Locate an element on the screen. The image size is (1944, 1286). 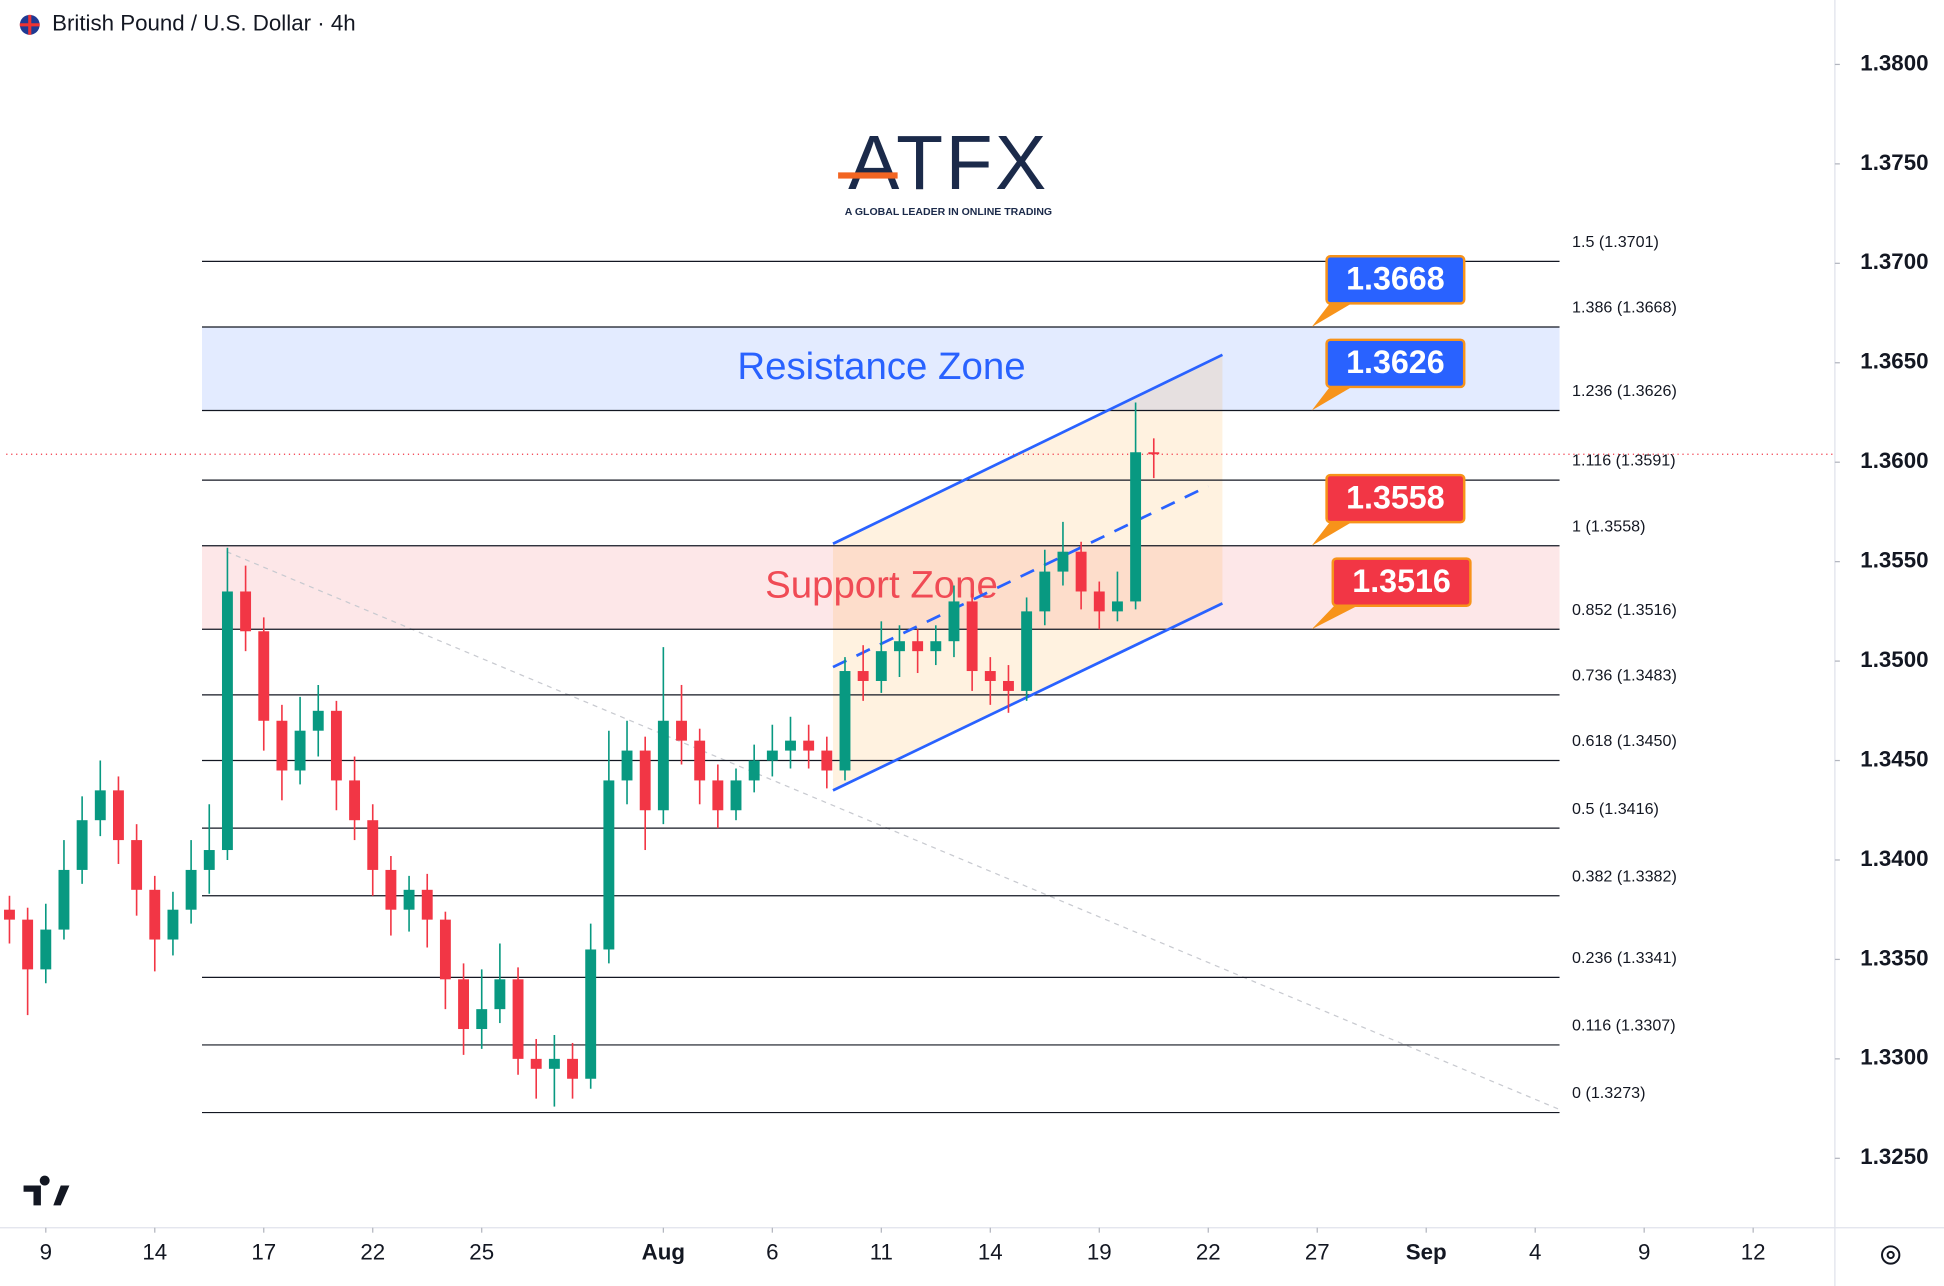
x-tick-label: 14 is located at coordinates (990, 1252).